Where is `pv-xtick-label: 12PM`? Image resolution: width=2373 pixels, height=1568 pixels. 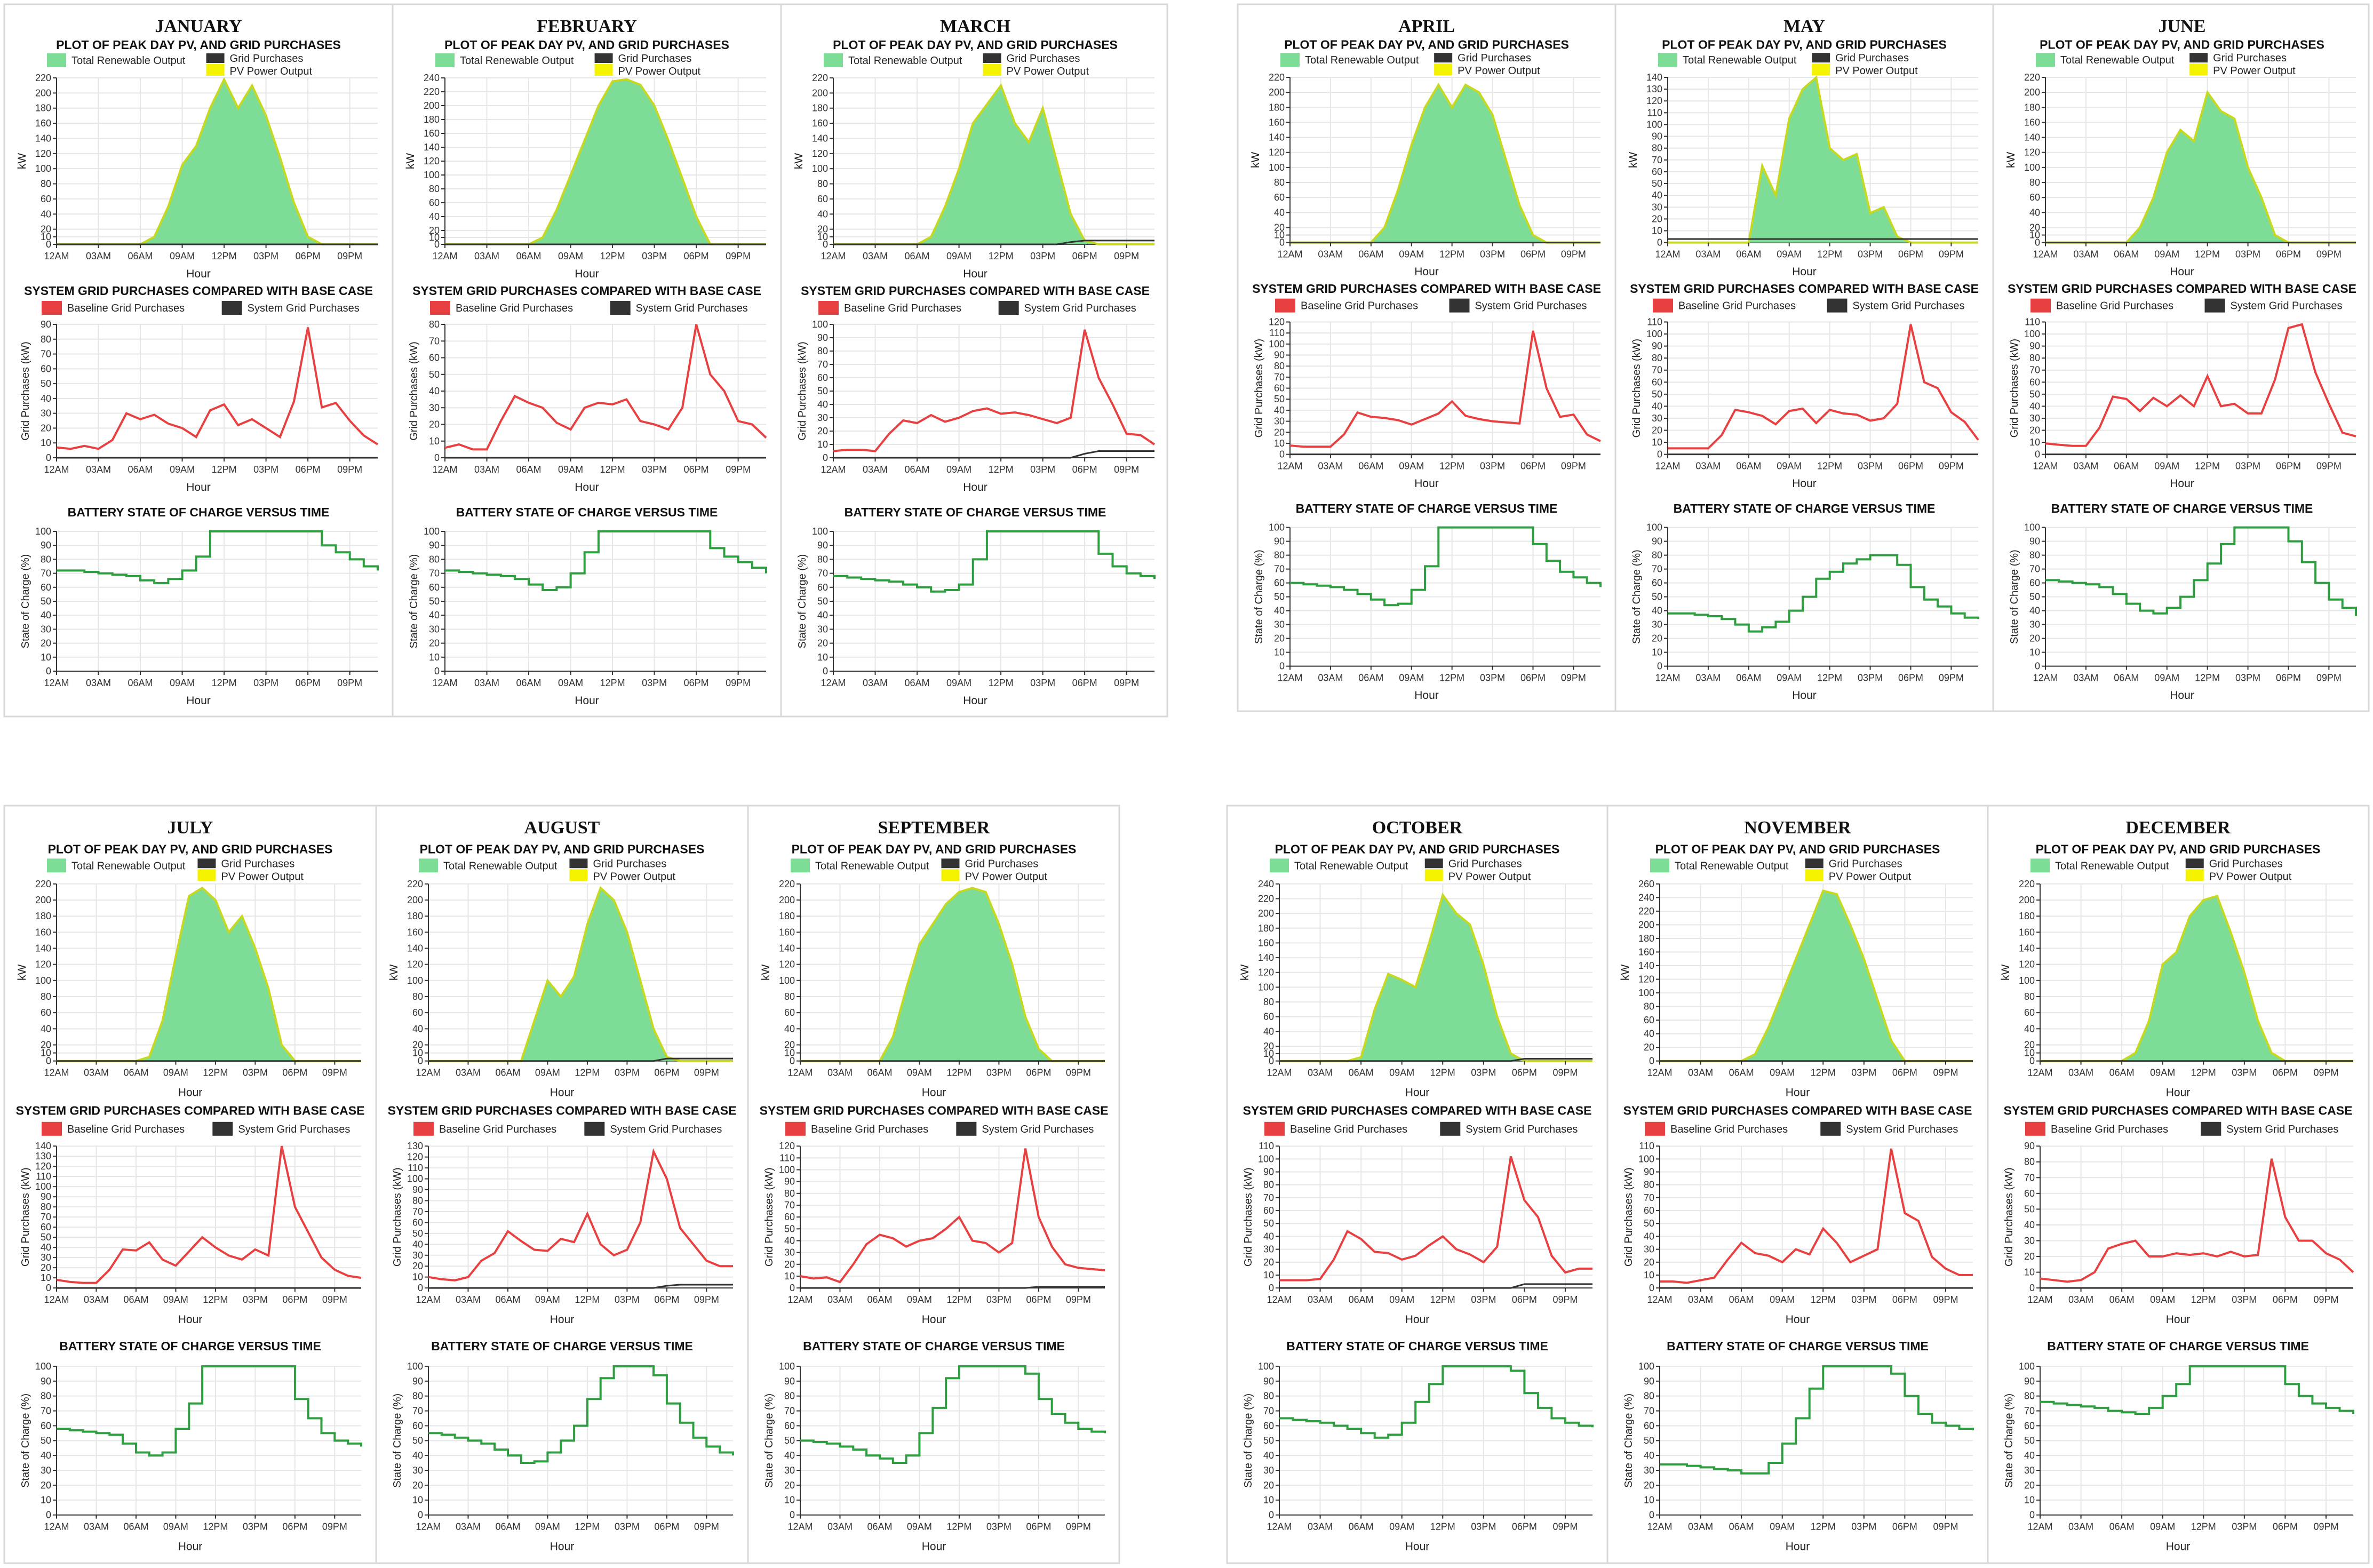
pv-xtick-label: 12PM is located at coordinates (587, 1073).